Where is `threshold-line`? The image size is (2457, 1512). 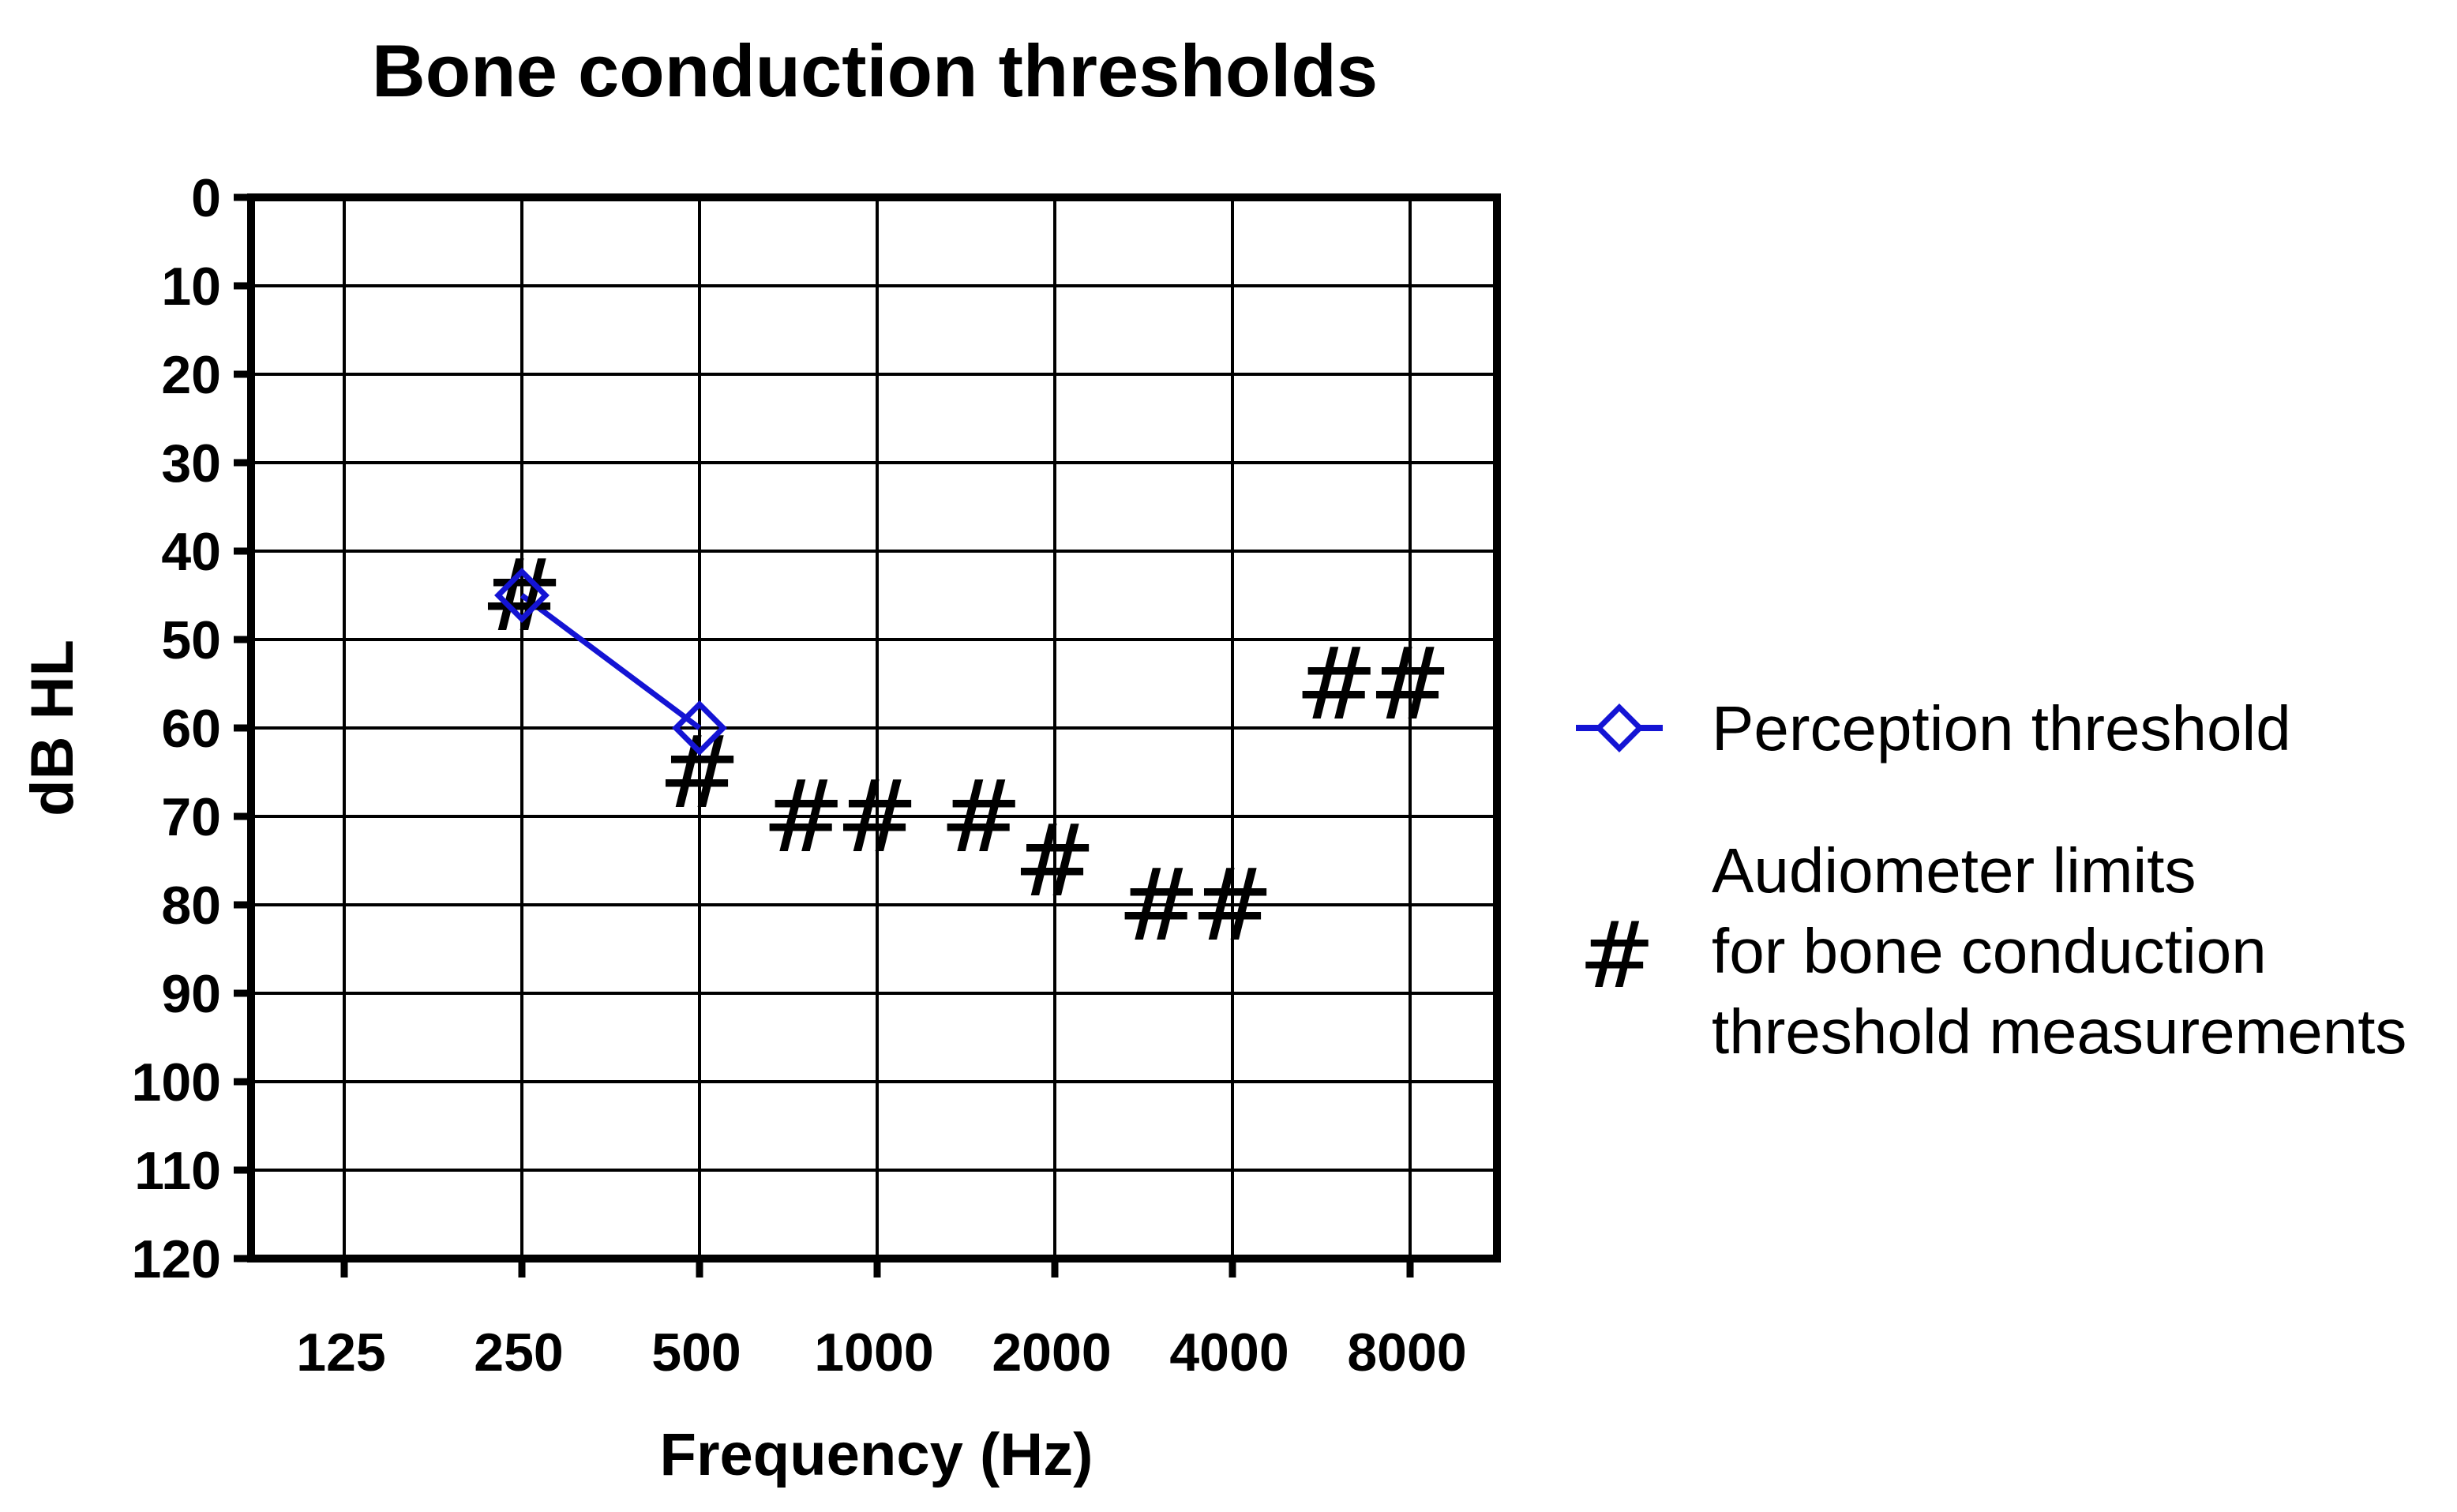
threshold-line is located at coordinates (611, 662).